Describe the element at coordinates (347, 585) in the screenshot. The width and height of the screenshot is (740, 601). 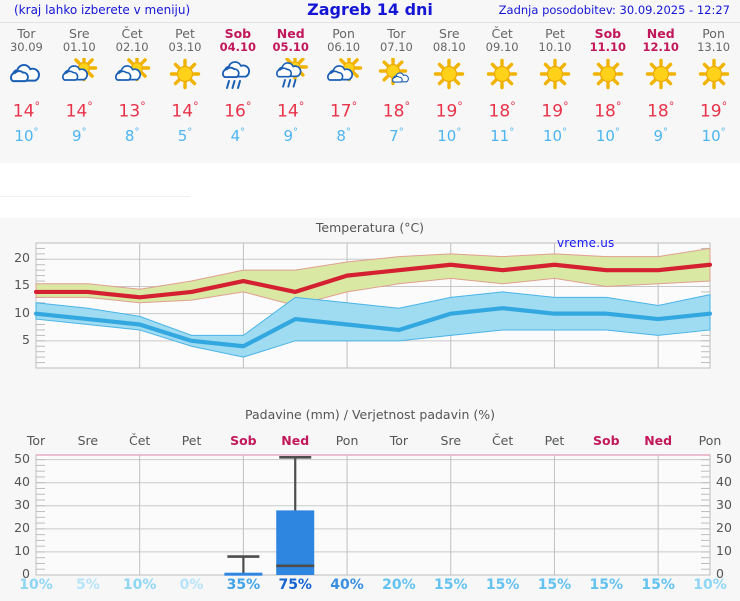
I see `precipitation-probability-label: 40%` at that location.